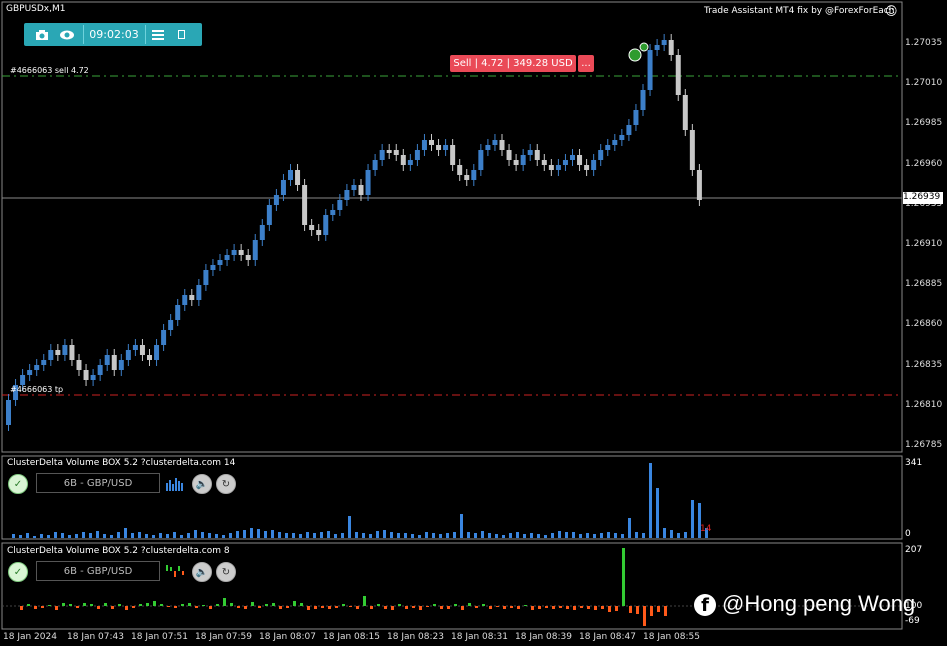 This screenshot has width=947, height=646. What do you see at coordinates (226, 484) in the screenshot?
I see `panel1-refresh-icon: ↻` at bounding box center [226, 484].